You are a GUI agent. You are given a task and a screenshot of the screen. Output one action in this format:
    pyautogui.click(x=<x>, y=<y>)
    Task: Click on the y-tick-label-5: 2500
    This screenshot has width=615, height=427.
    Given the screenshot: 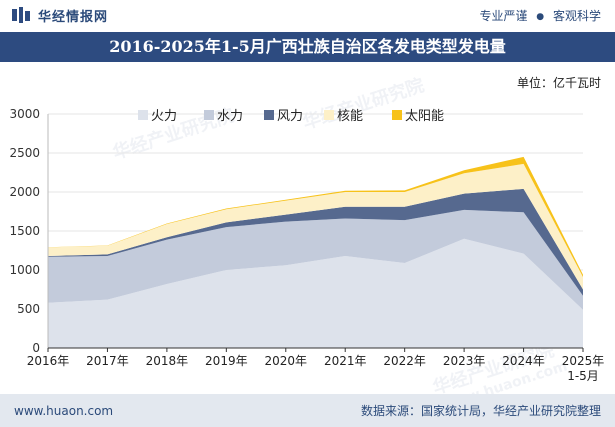 What is the action you would take?
    pyautogui.click(x=24, y=153)
    